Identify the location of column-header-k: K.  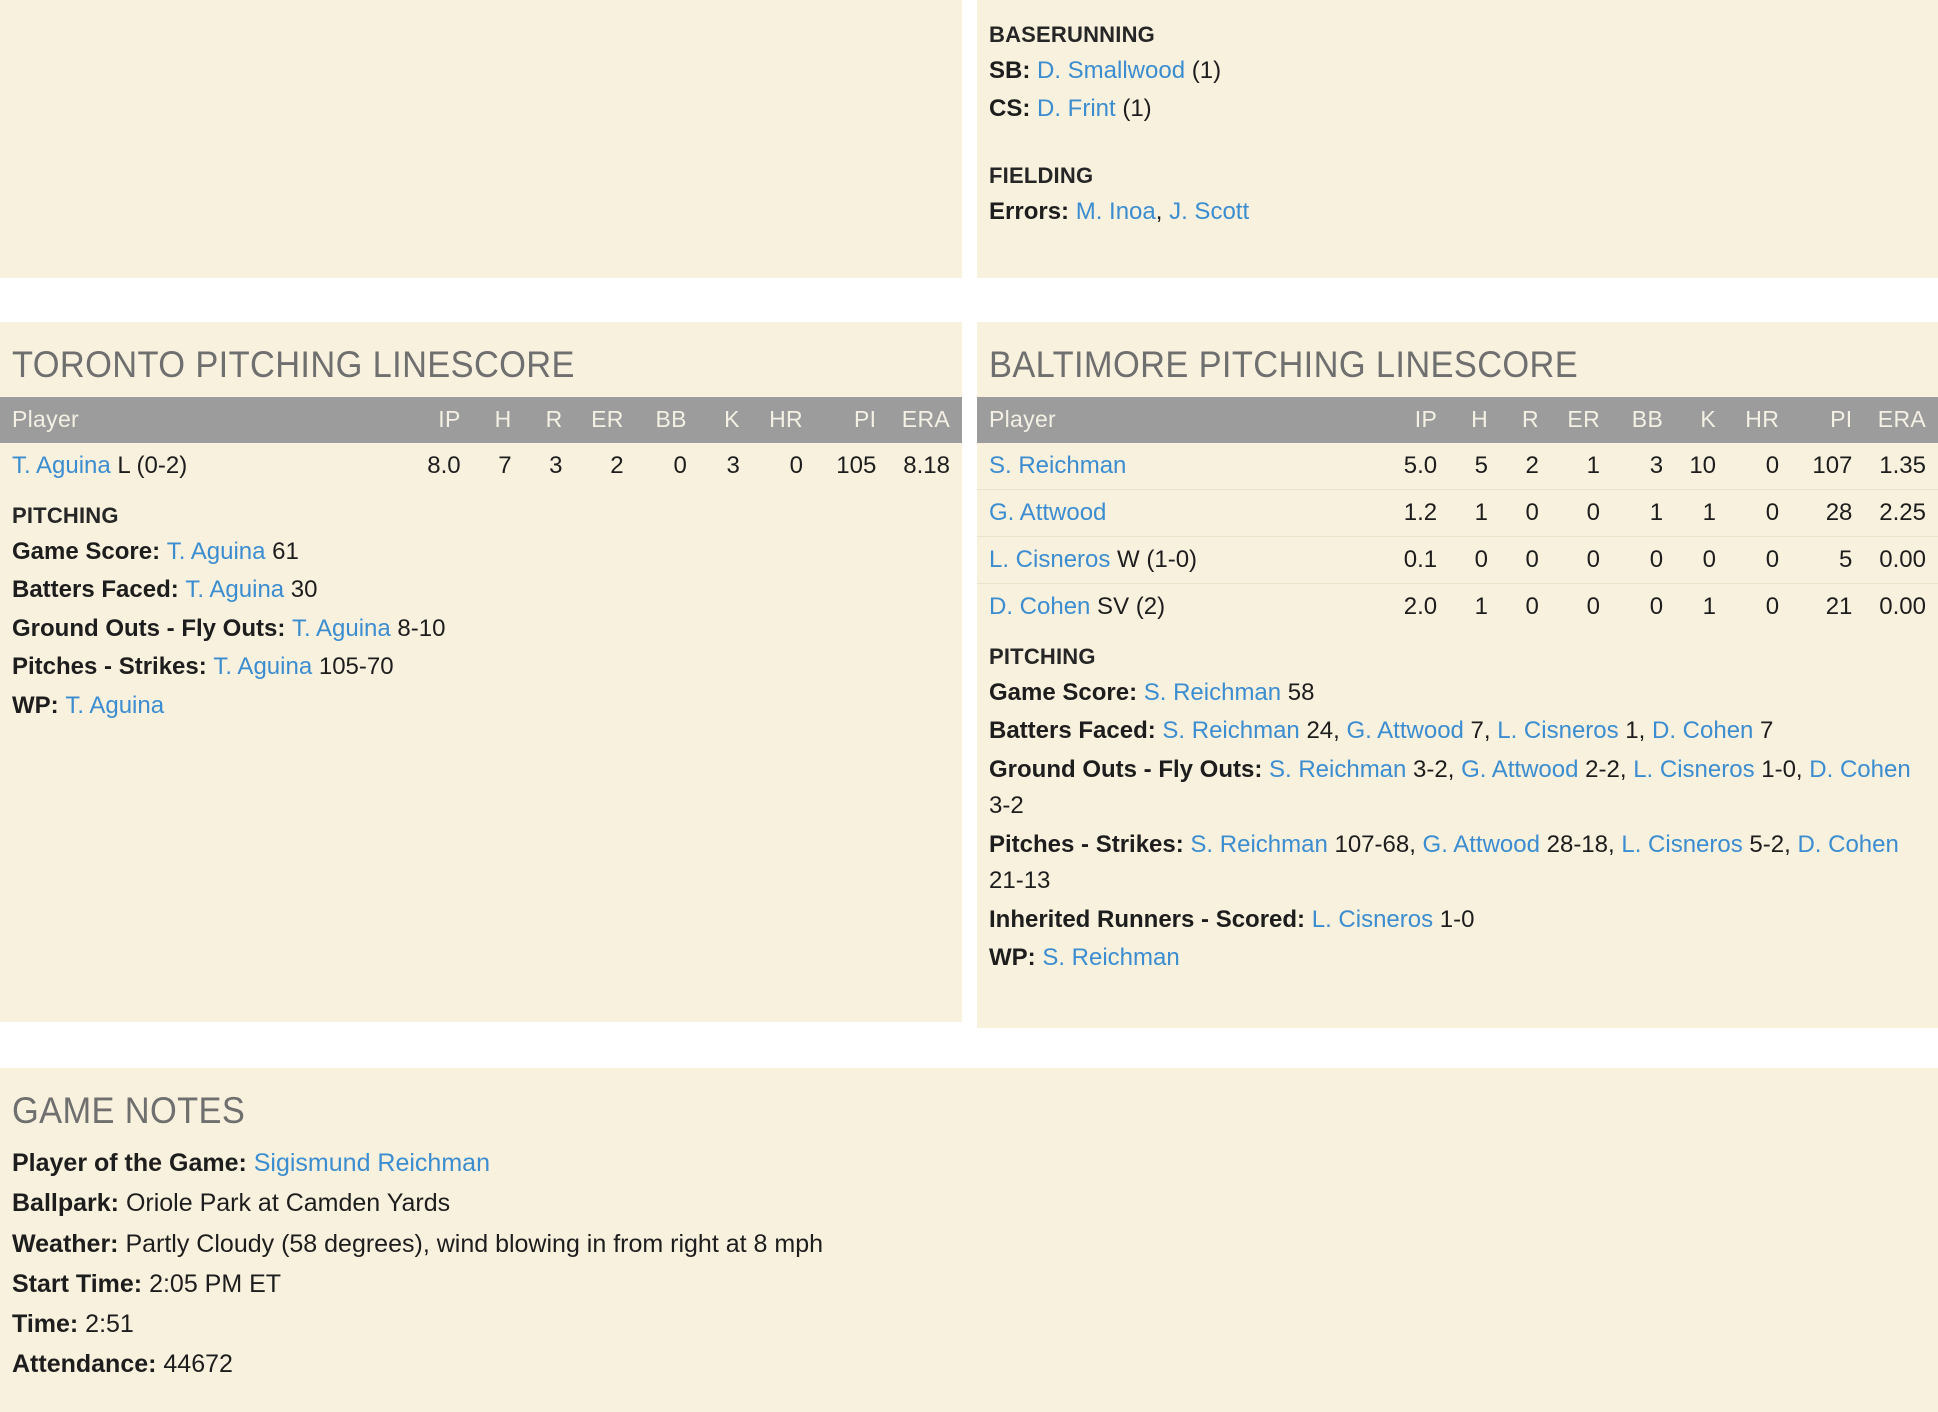
(713, 420).